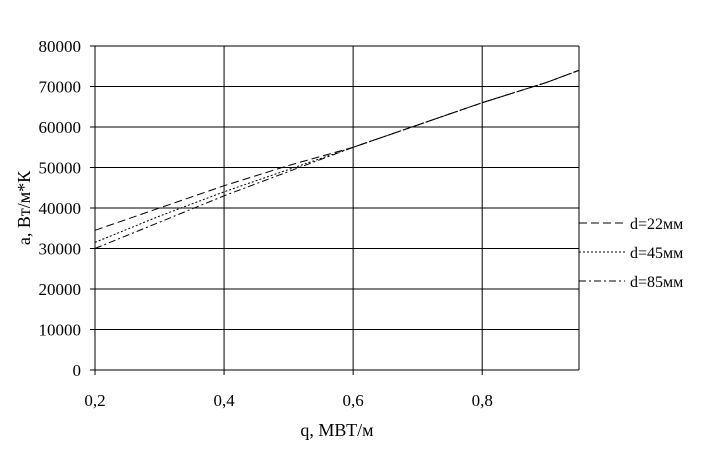 The width and height of the screenshot is (701, 458). I want to click on y-tick-label: 20000, so click(60, 289).